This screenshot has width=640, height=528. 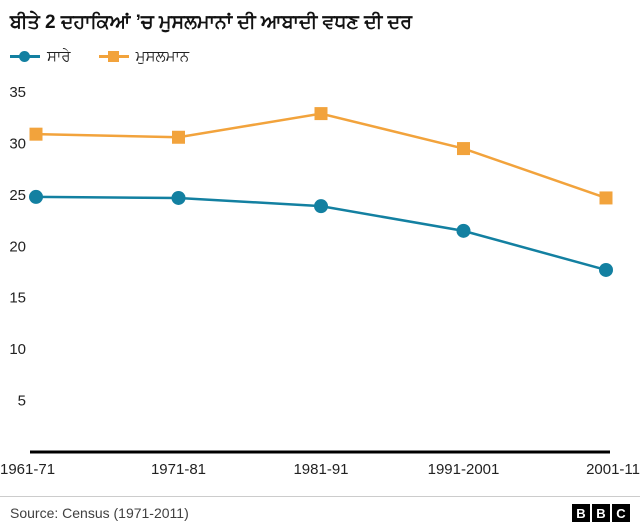 I want to click on legend-item-all: ਸਾਰੇ, so click(x=40, y=56).